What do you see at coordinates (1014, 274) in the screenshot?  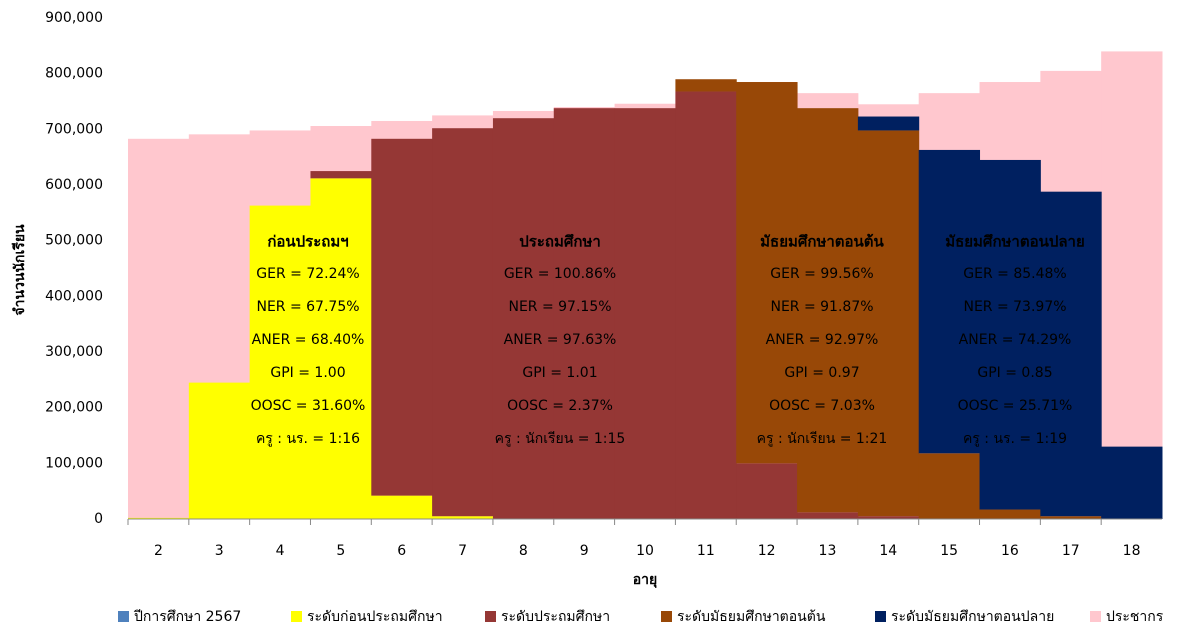 I see `annotation-line: GER = 85.48%` at bounding box center [1014, 274].